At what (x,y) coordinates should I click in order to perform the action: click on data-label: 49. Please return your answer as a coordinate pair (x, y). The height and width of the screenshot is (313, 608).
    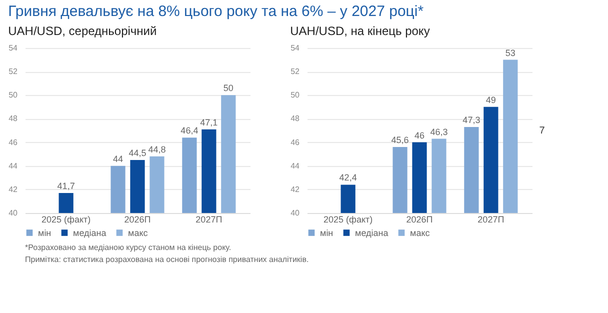
    Looking at the image, I should click on (491, 99).